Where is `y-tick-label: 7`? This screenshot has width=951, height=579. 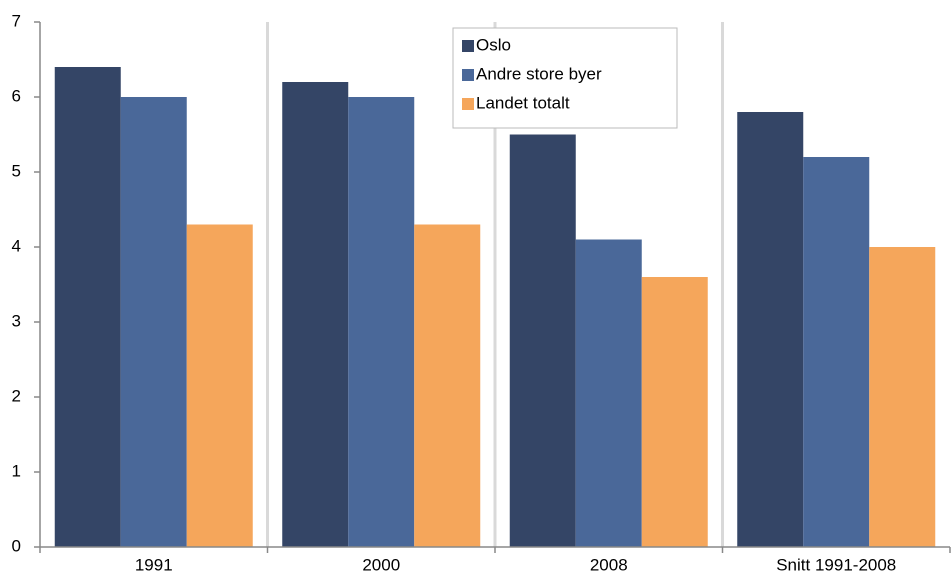 y-tick-label: 7 is located at coordinates (16, 20).